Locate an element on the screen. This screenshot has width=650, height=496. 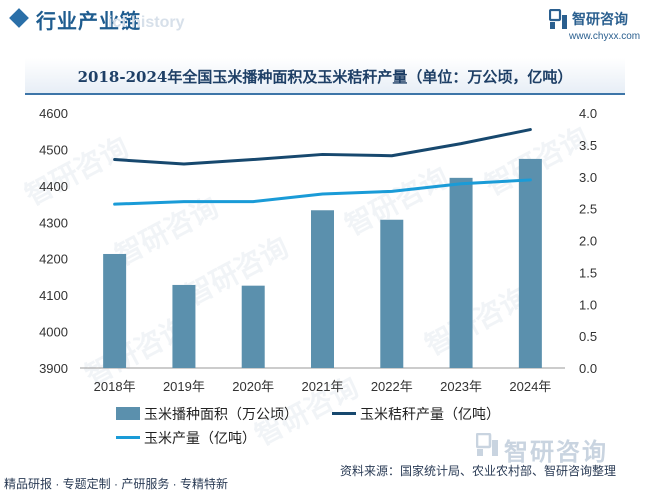
x-tick-label: 2020年 is located at coordinates (253, 386).